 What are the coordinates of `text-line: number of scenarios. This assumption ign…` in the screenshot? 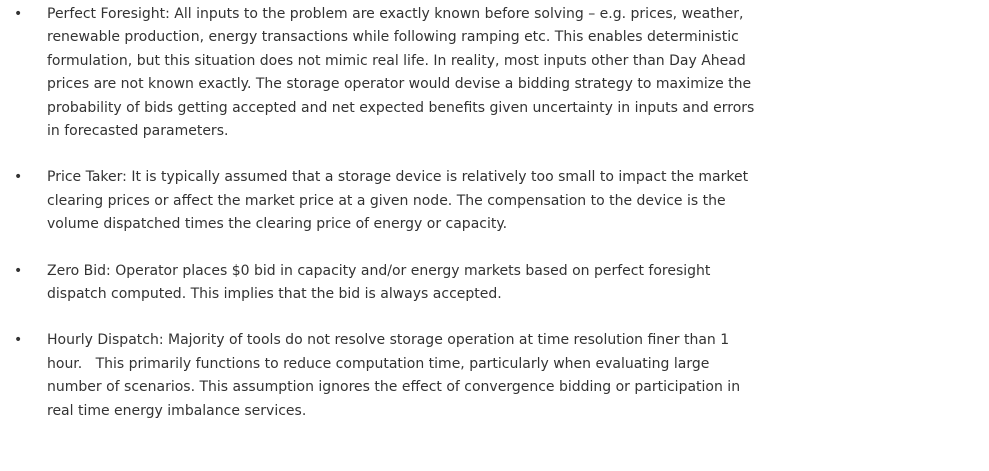 It's located at (394, 387).